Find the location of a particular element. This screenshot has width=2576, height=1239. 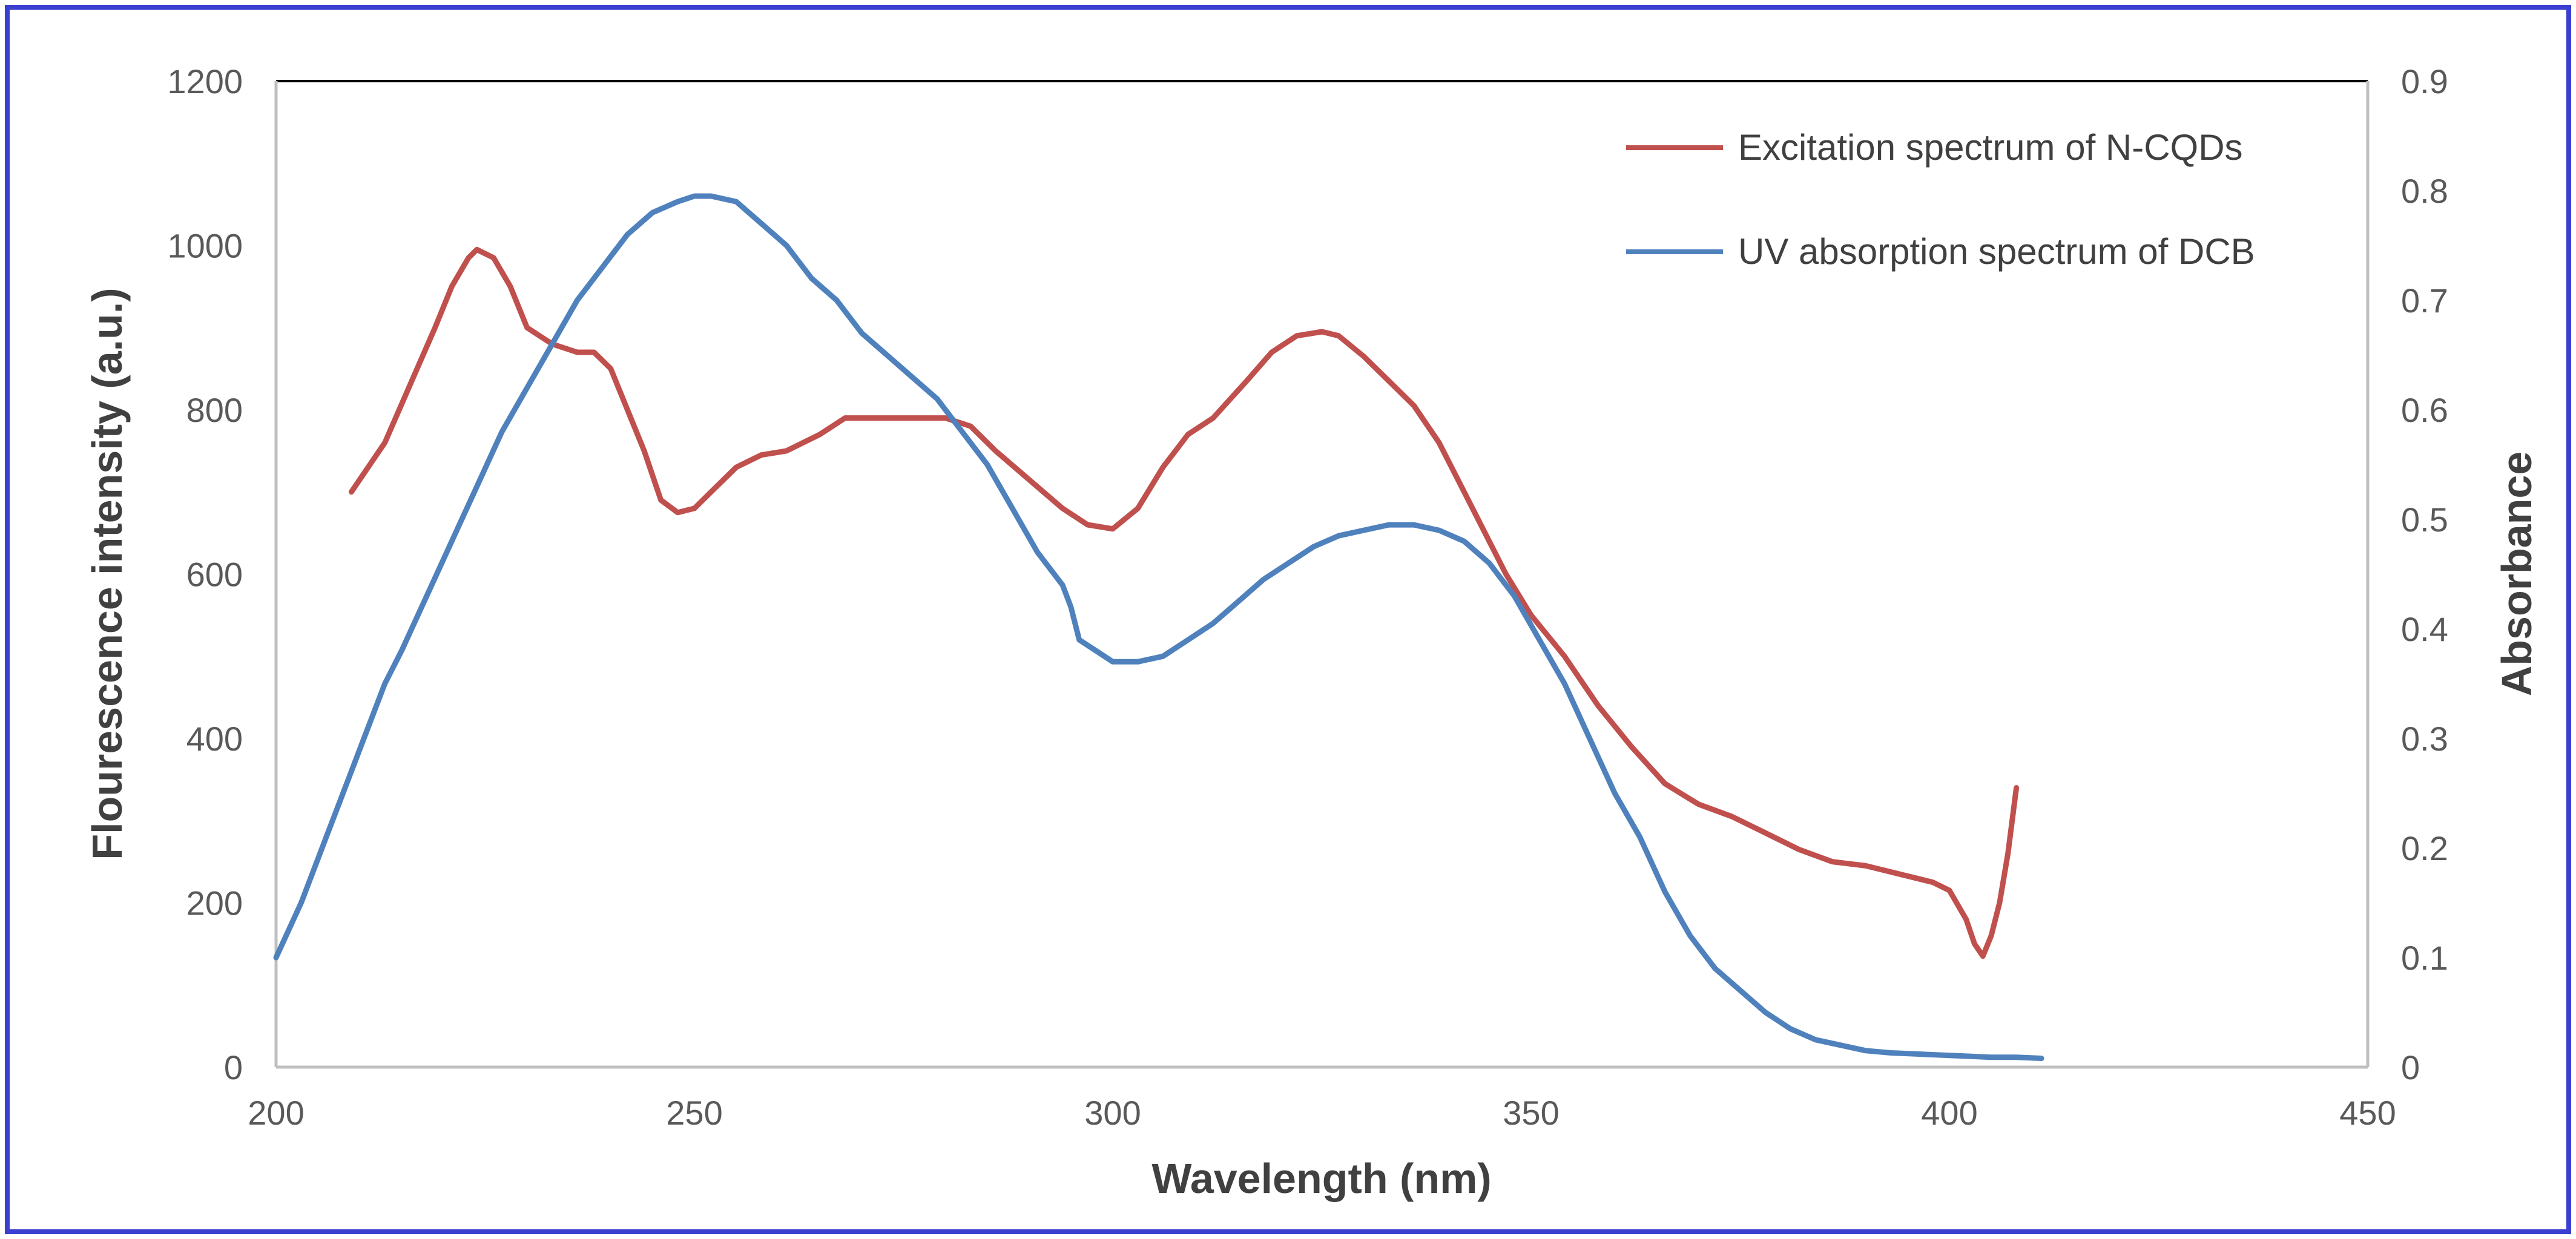

y2-tick-label: 0.9 is located at coordinates (2424, 81).